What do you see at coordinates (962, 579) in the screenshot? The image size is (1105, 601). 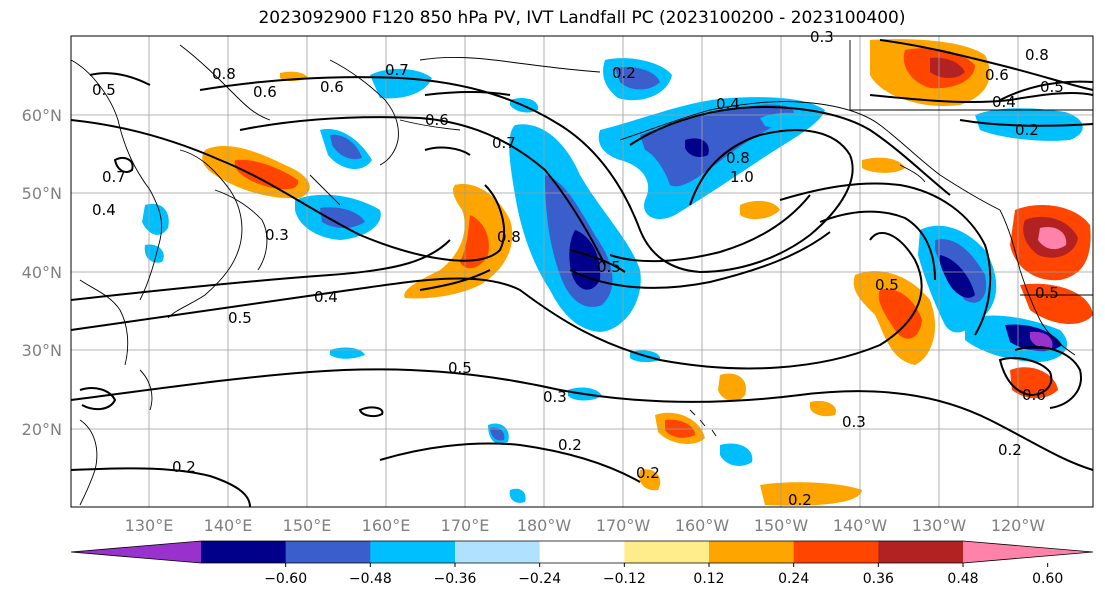 I see `colorbar-tick-label: 0.48` at bounding box center [962, 579].